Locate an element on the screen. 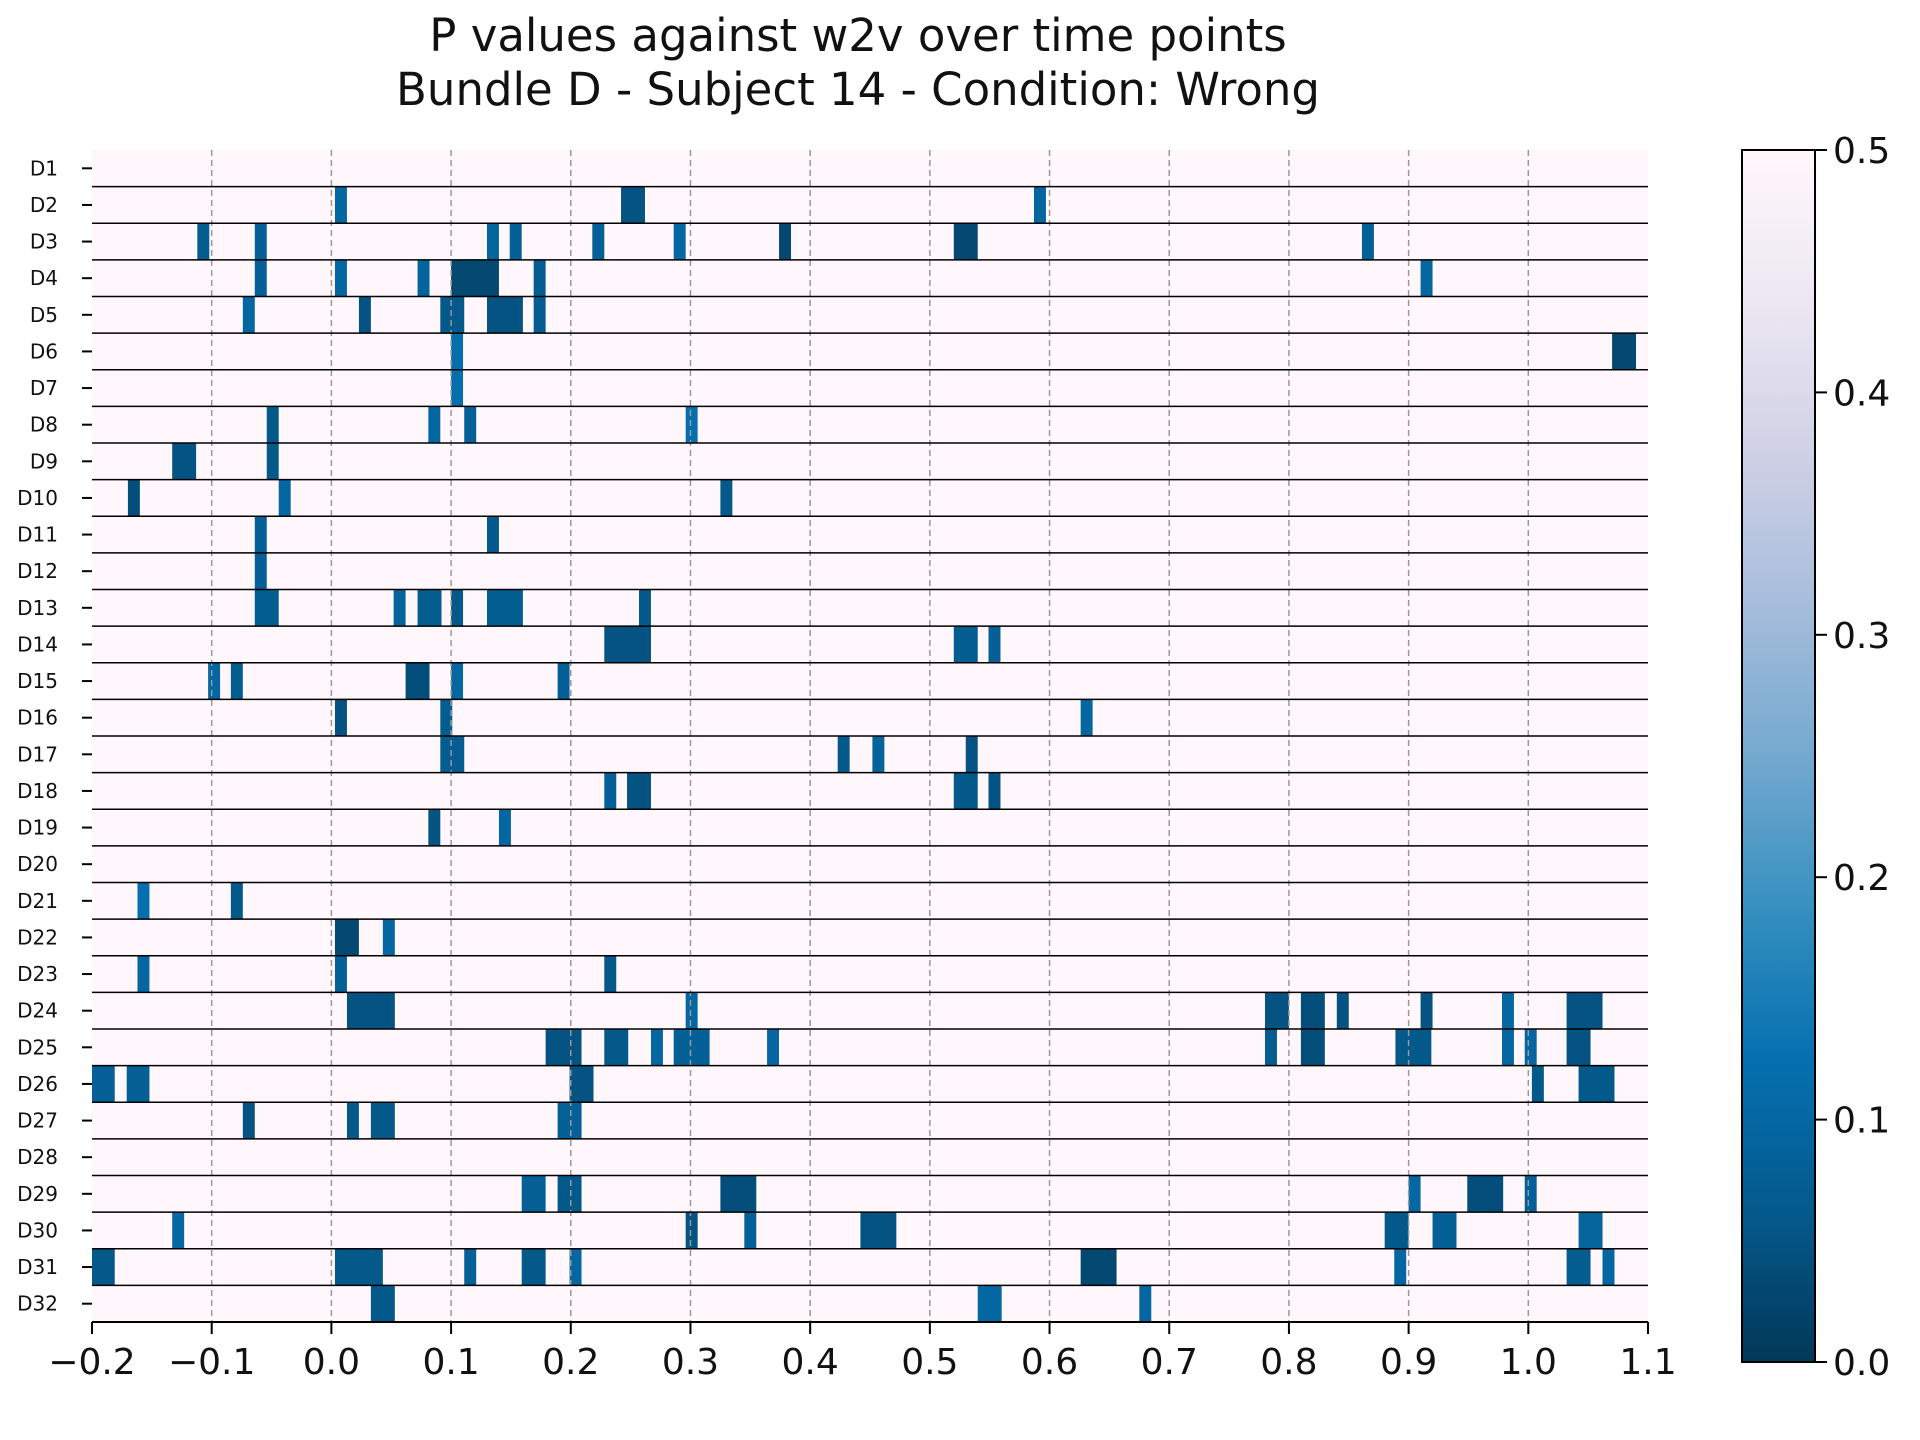  row-label: D5 is located at coordinates (44, 315).